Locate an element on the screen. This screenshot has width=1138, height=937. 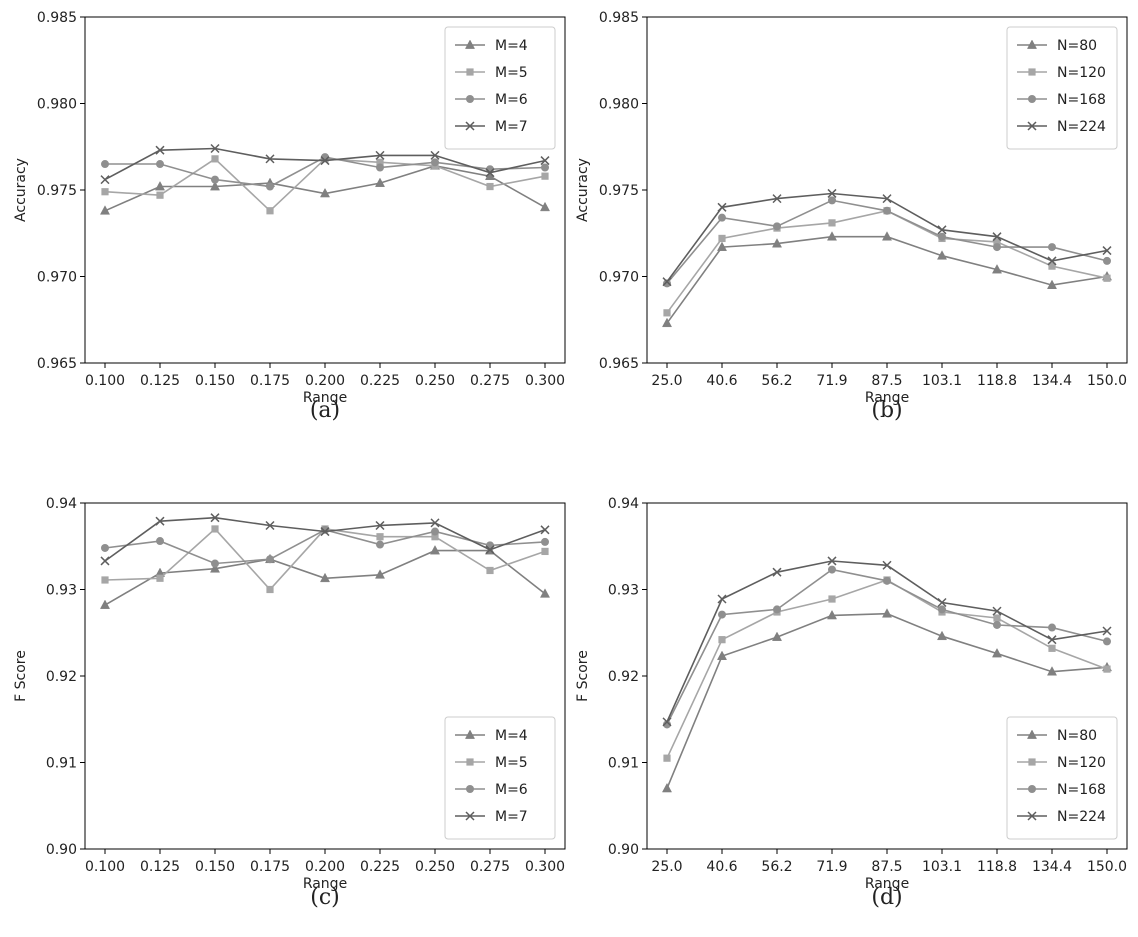
legend-label: M=5 is located at coordinates (511, 73).